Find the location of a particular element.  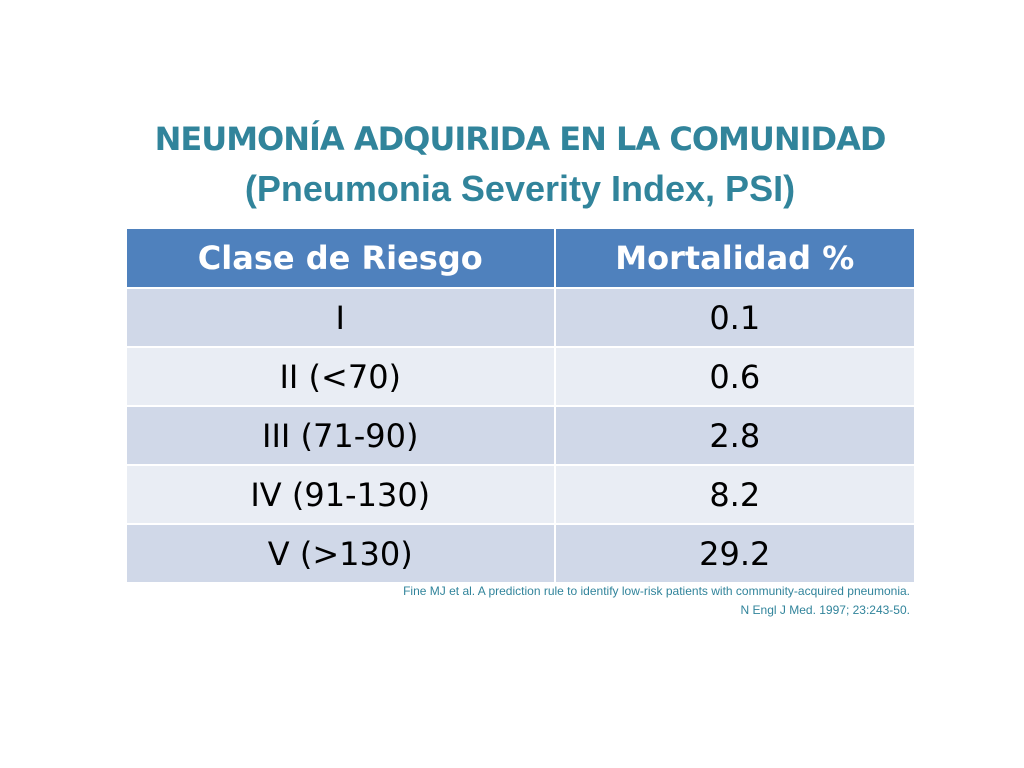

header-cell: Mortalidad % is located at coordinates (735, 258).